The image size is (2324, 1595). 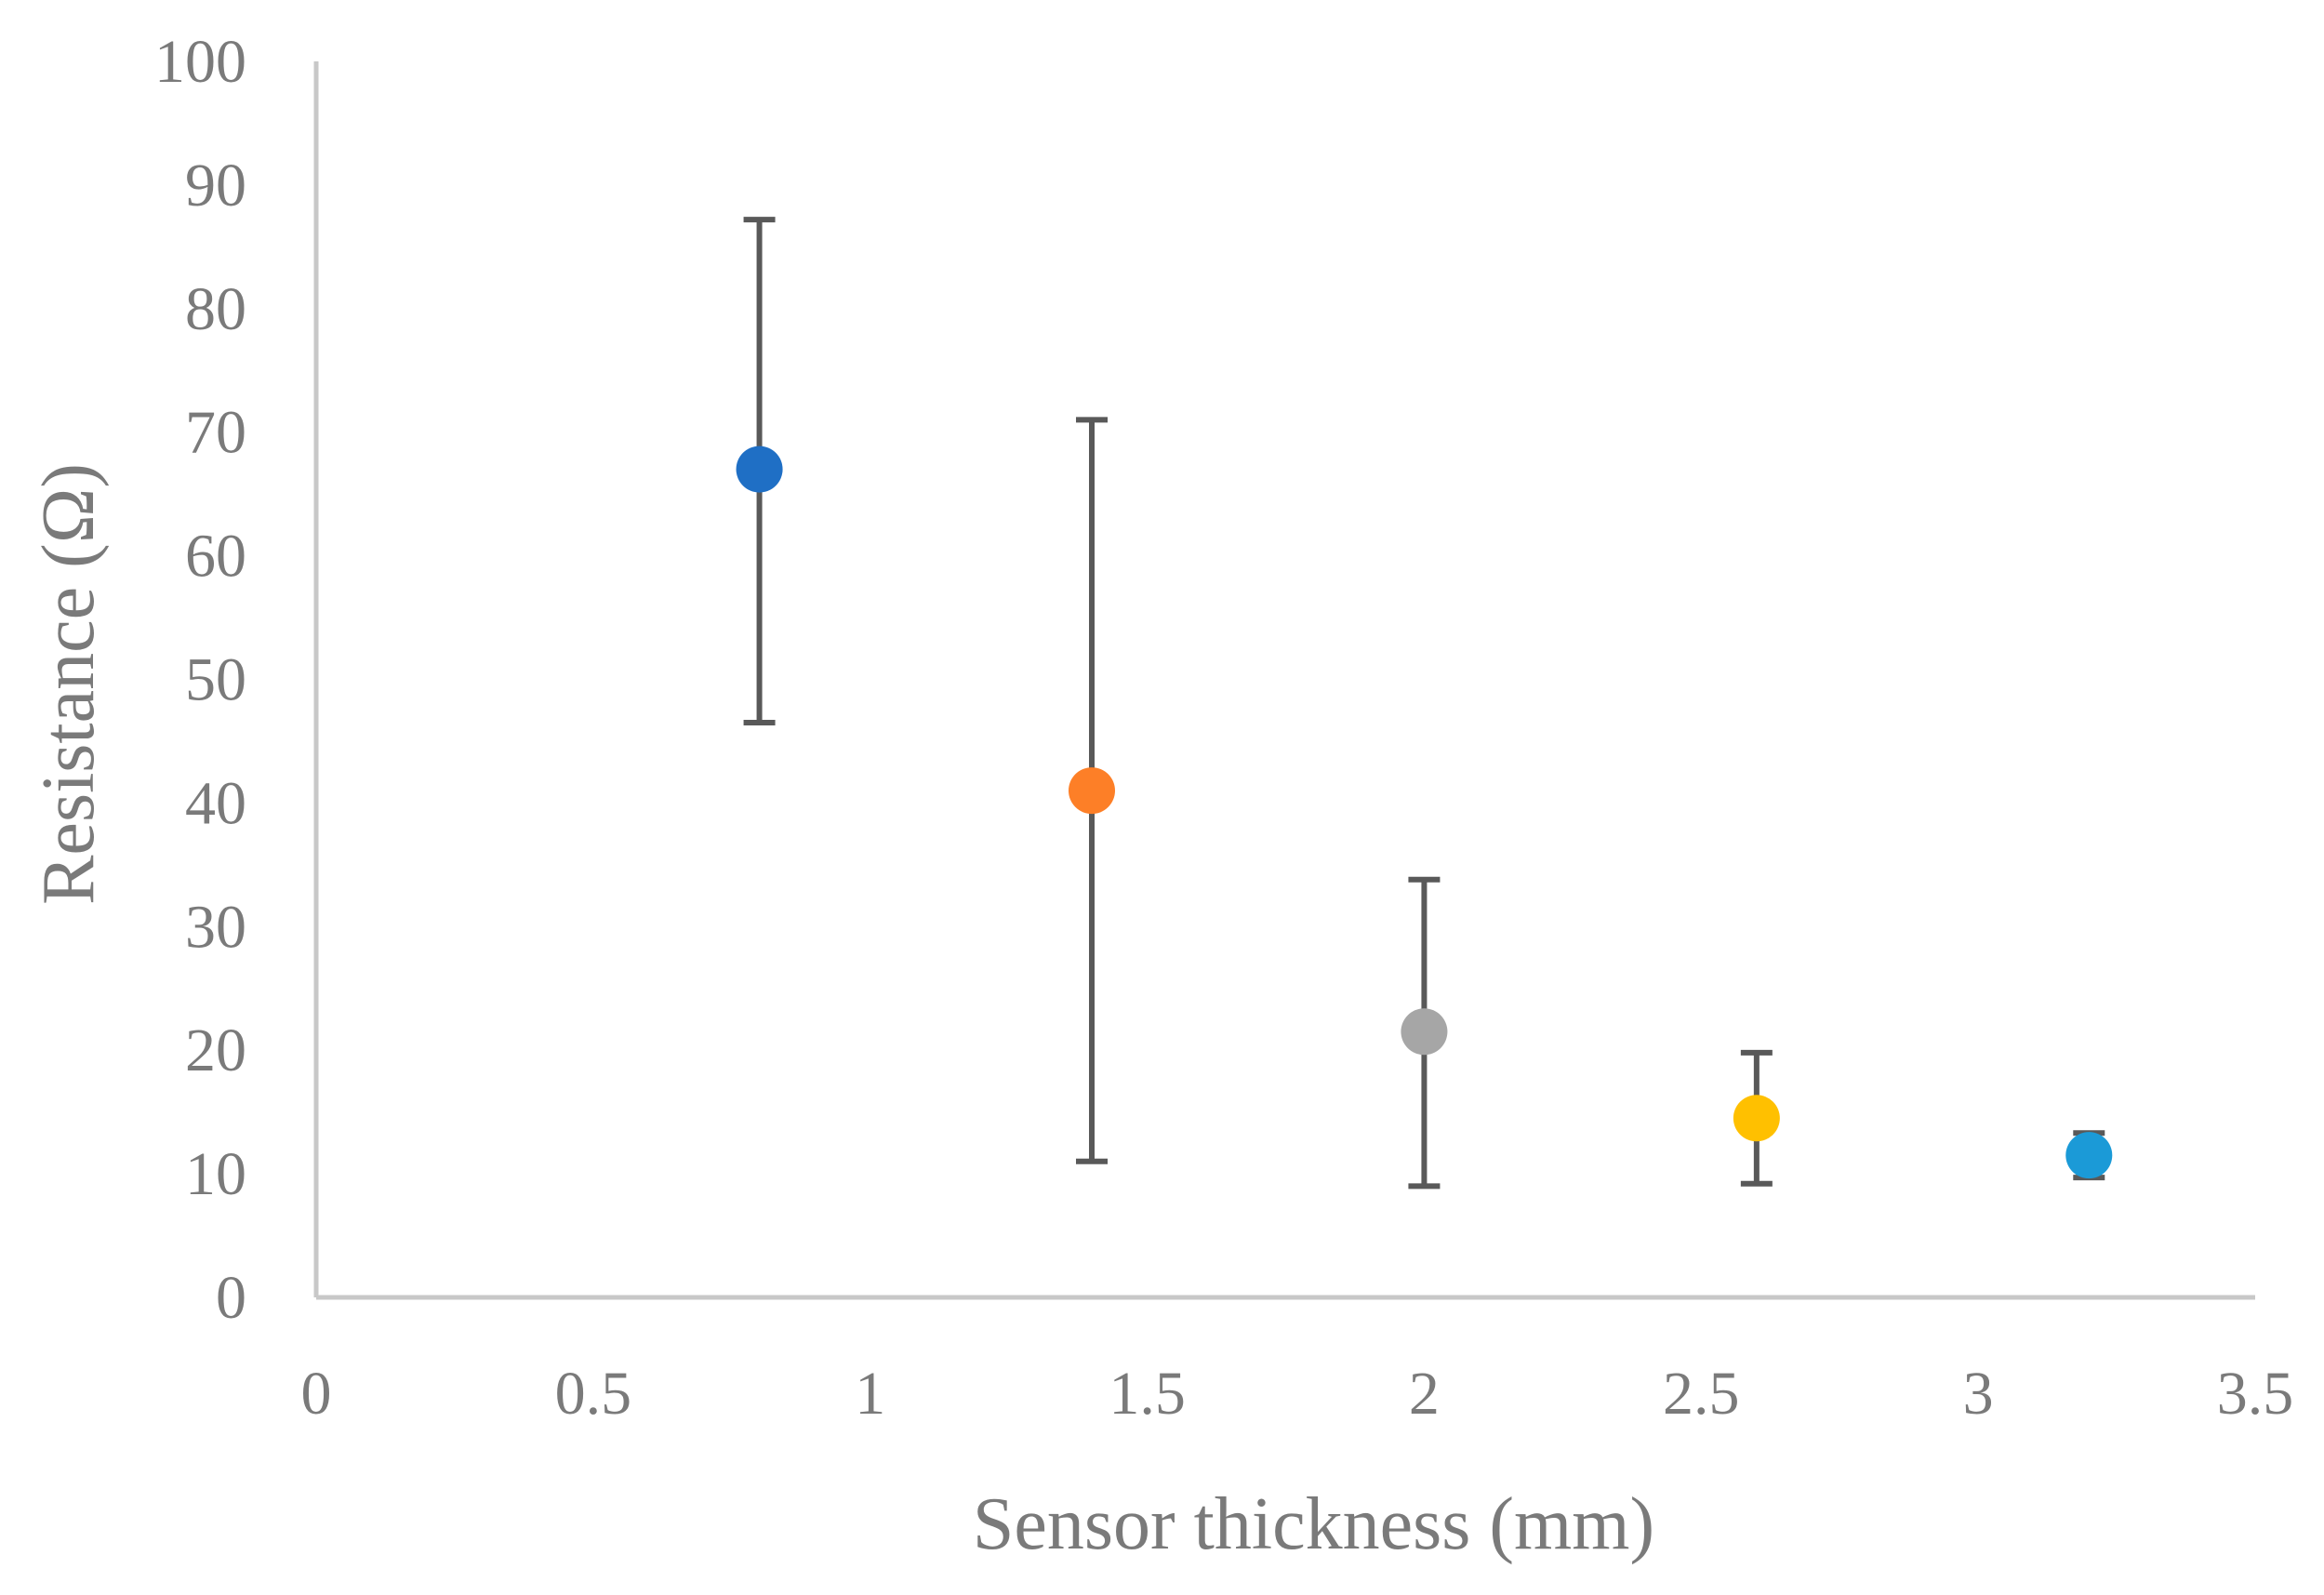 What do you see at coordinates (1314, 1524) in the screenshot?
I see `x-axis-title: Sensor thickness (mm)` at bounding box center [1314, 1524].